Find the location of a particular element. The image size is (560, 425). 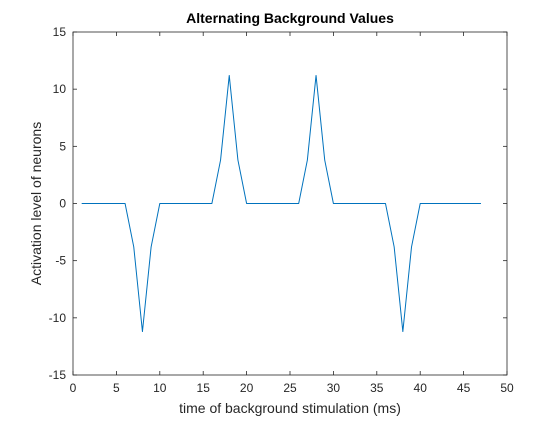

x-tick-label: 35 is located at coordinates (377, 388).